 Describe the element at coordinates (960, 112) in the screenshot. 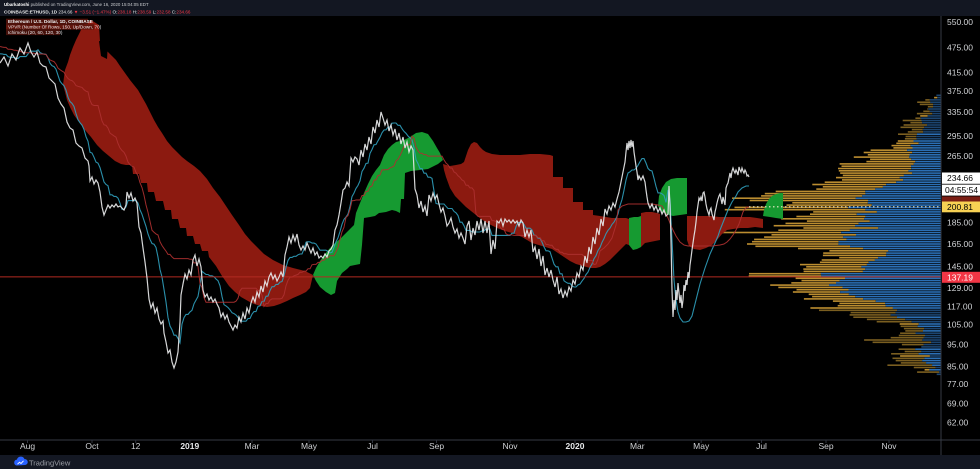

I see `svg-text: 335.00` at that location.